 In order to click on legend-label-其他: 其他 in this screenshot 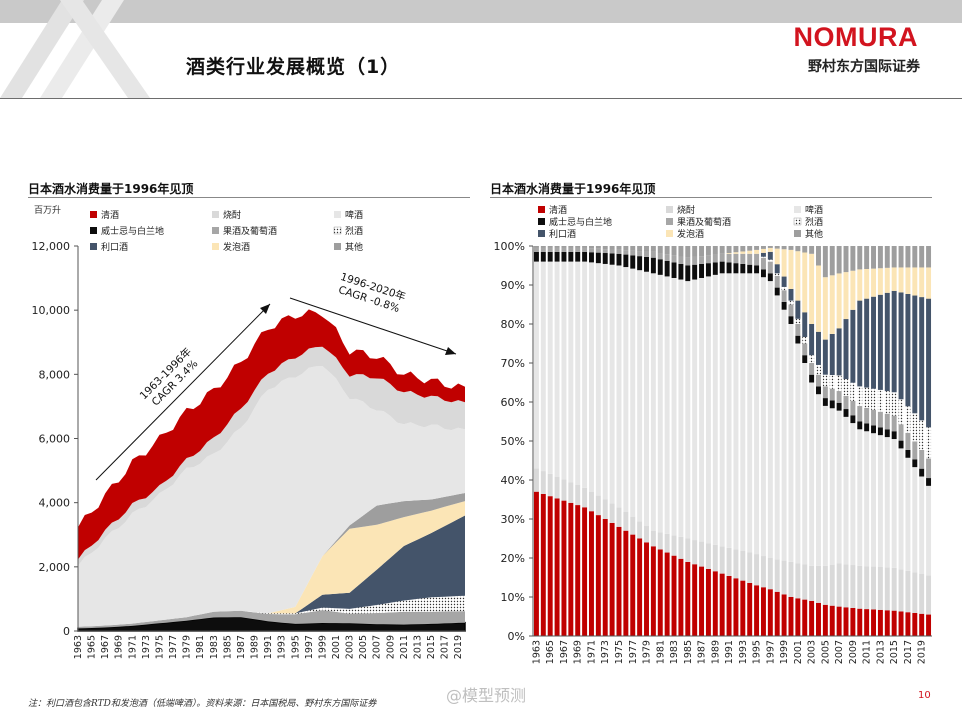, I will do `click(814, 234)`.